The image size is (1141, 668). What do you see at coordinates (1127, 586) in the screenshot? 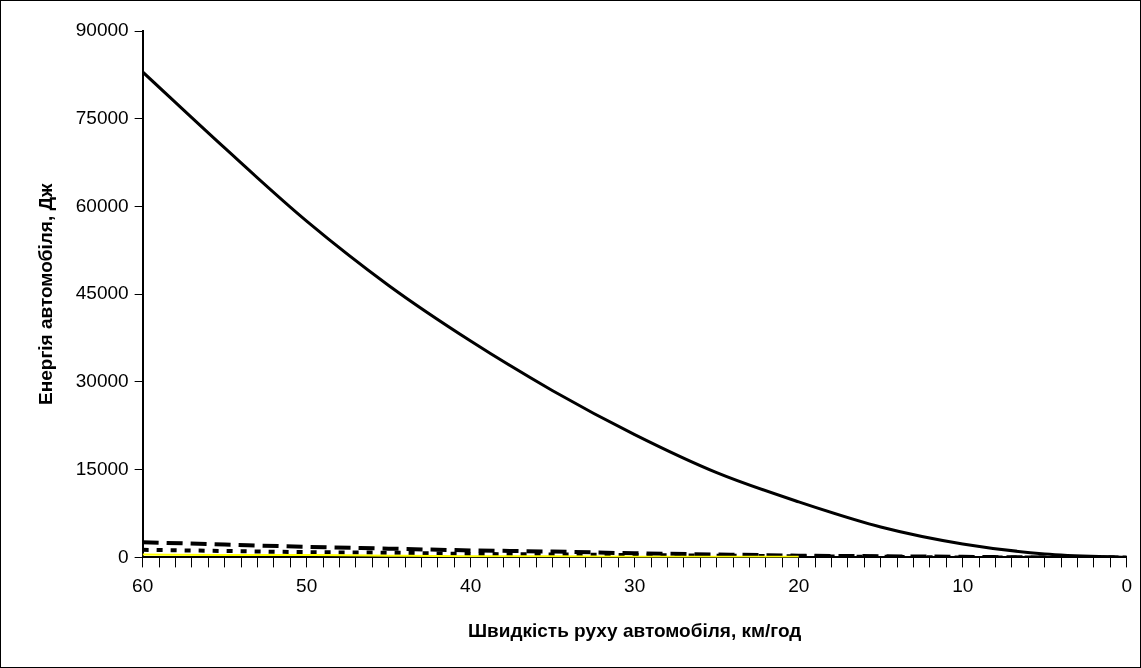
I see `x-tick-label: 0` at bounding box center [1127, 586].